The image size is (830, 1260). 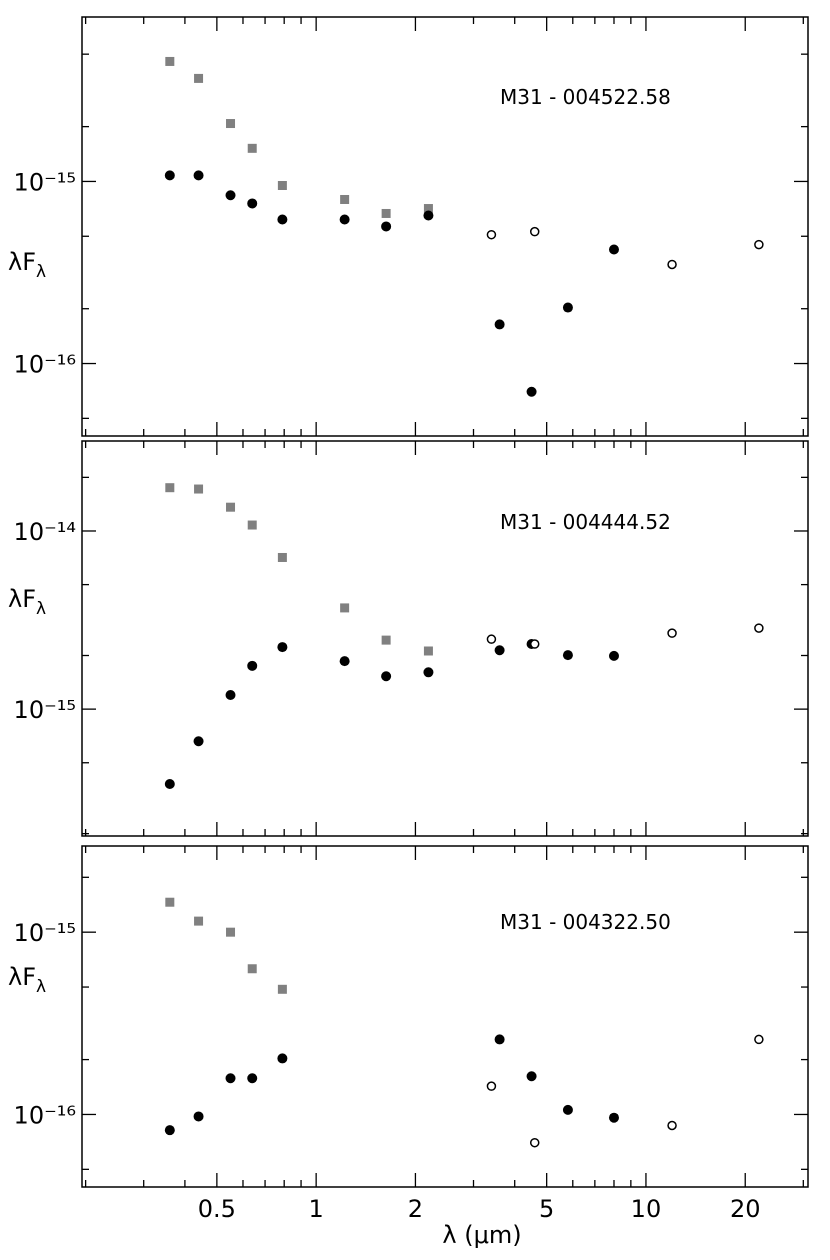 I want to click on x-tick-label: 10, so click(x=646, y=1209).